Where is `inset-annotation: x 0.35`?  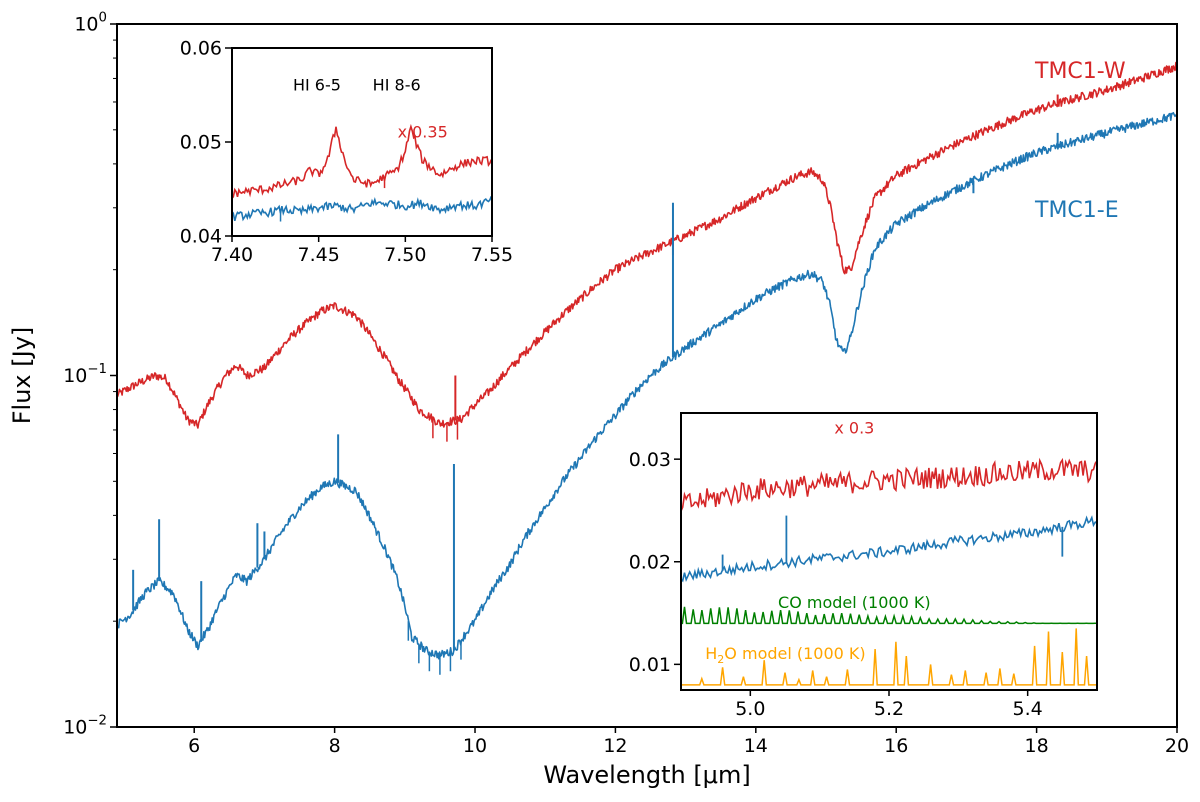 inset-annotation: x 0.35 is located at coordinates (423, 131).